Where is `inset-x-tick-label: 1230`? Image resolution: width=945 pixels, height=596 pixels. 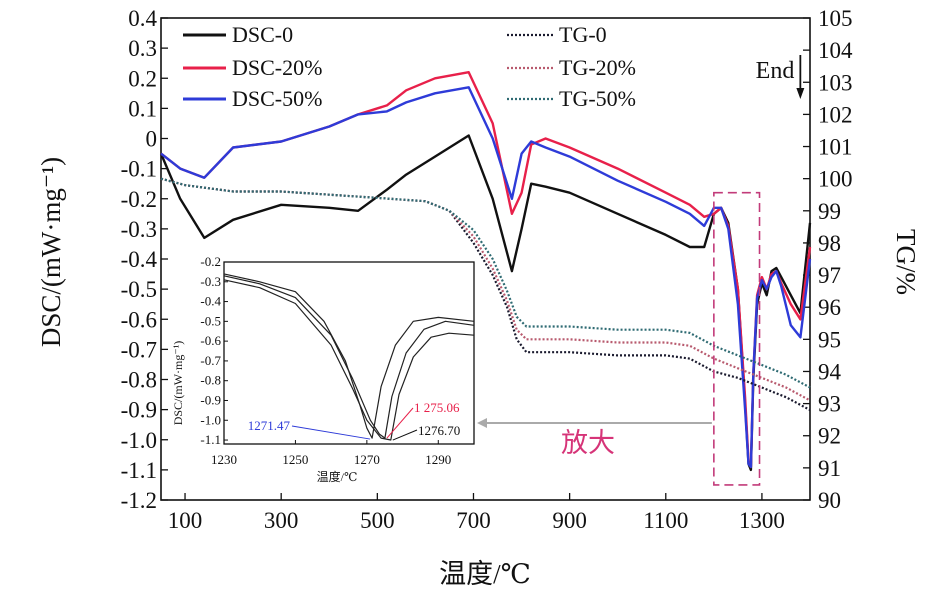 inset-x-tick-label: 1230 is located at coordinates (224, 459).